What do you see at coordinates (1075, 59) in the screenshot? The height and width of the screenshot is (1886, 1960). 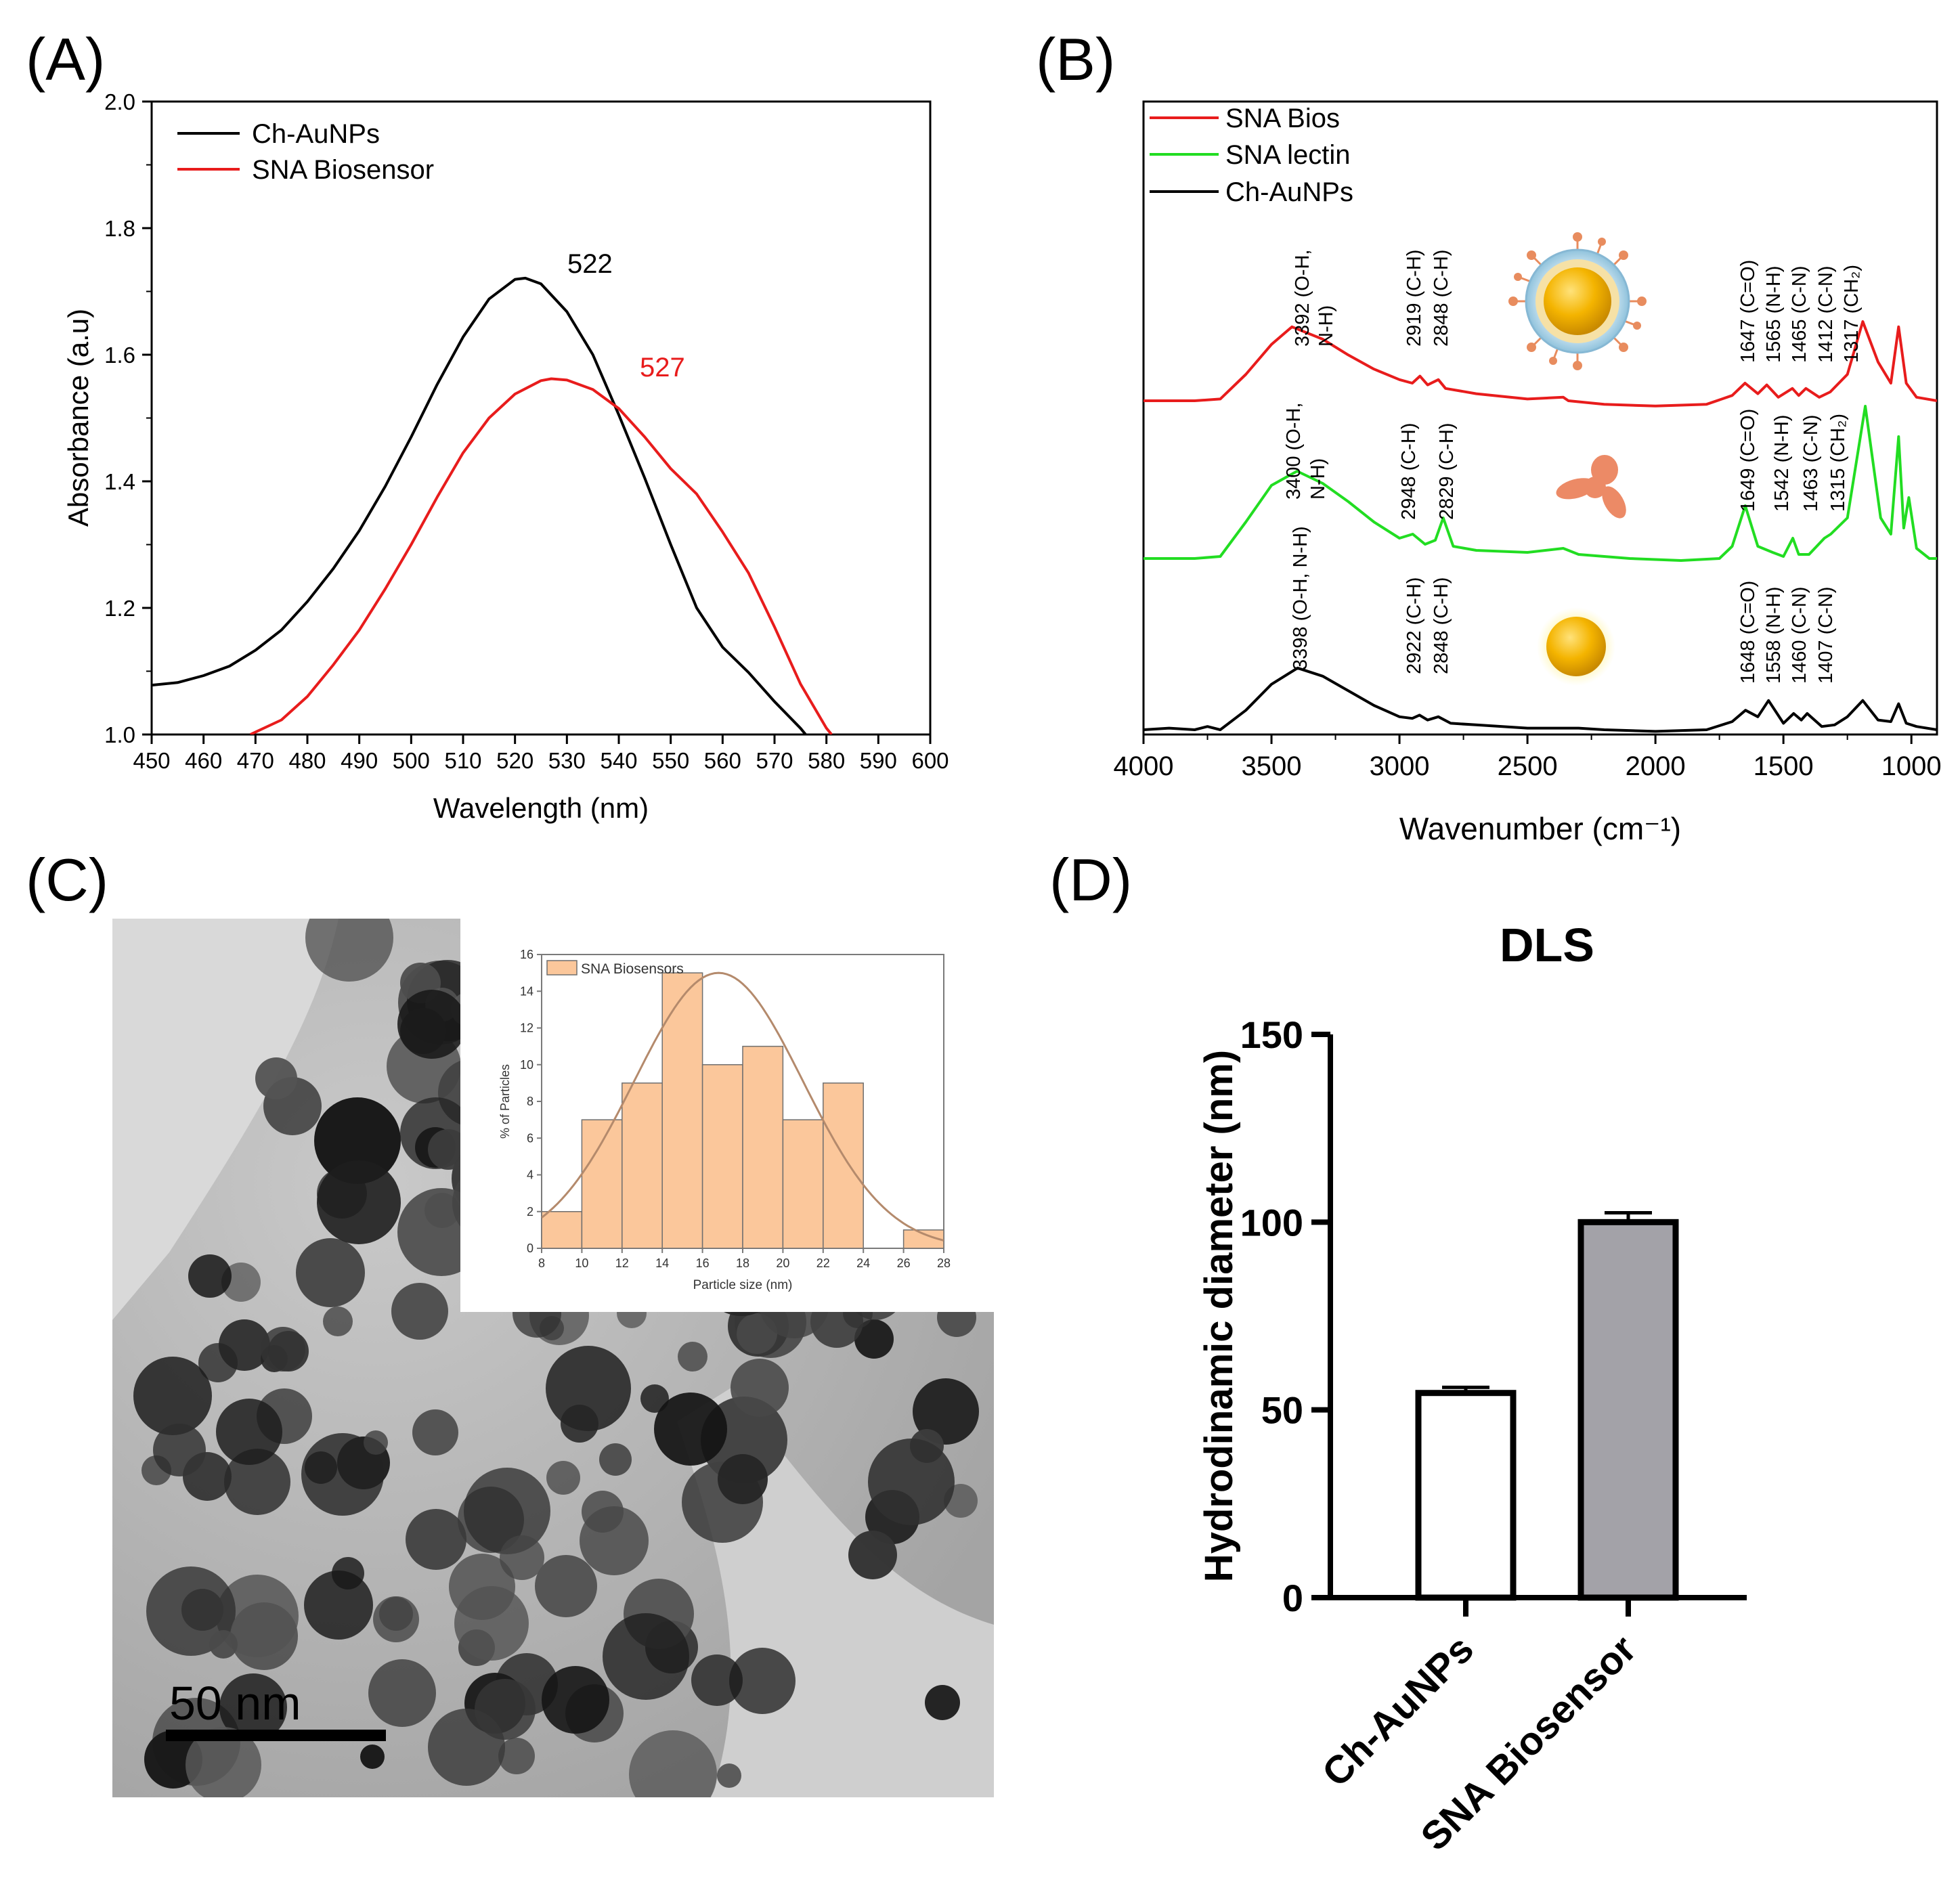 I see `panel-label-b: (B)` at bounding box center [1075, 59].